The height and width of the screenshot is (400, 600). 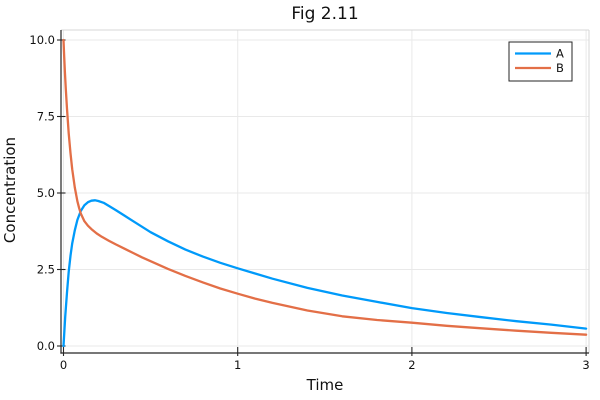 I want to click on y-tick-label: 10.0, so click(x=42, y=40).